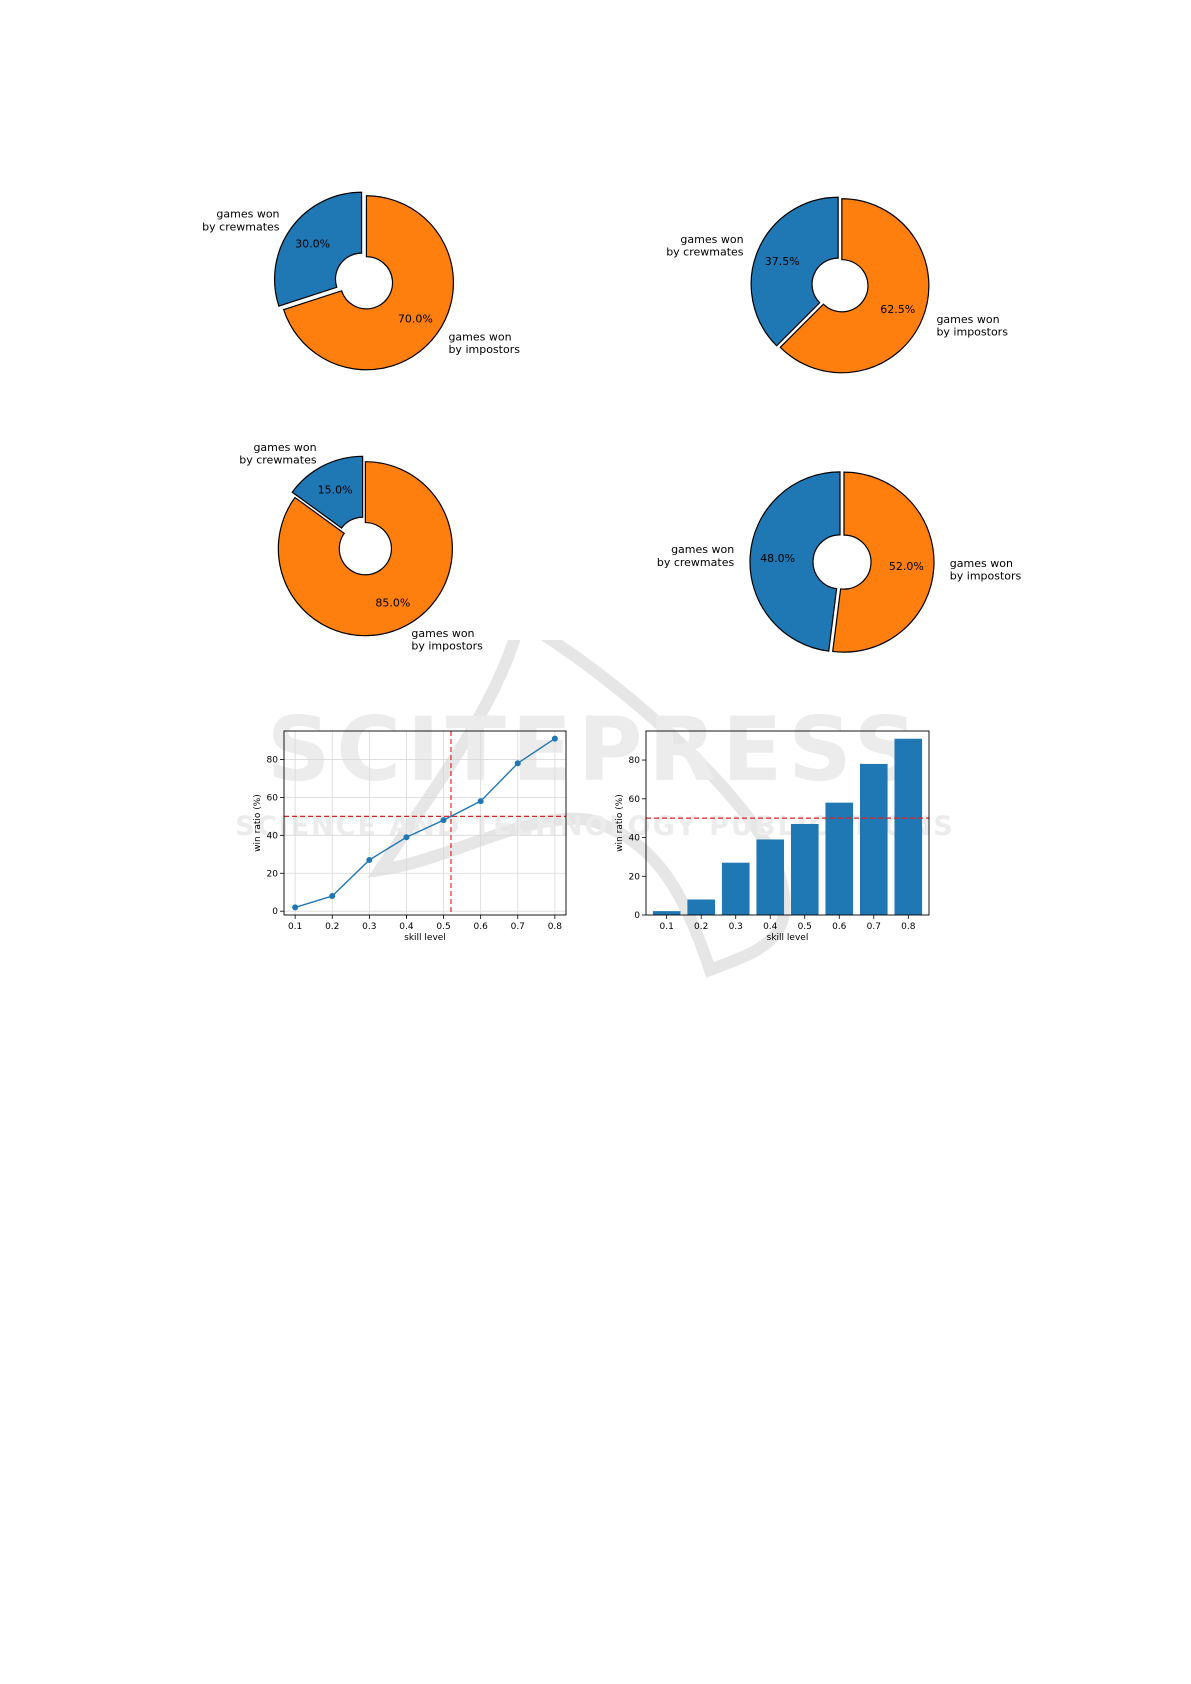 This screenshot has height=1684, width=1191. What do you see at coordinates (906, 566) in the screenshot?
I see `slice-percentage-label: 52.0%` at bounding box center [906, 566].